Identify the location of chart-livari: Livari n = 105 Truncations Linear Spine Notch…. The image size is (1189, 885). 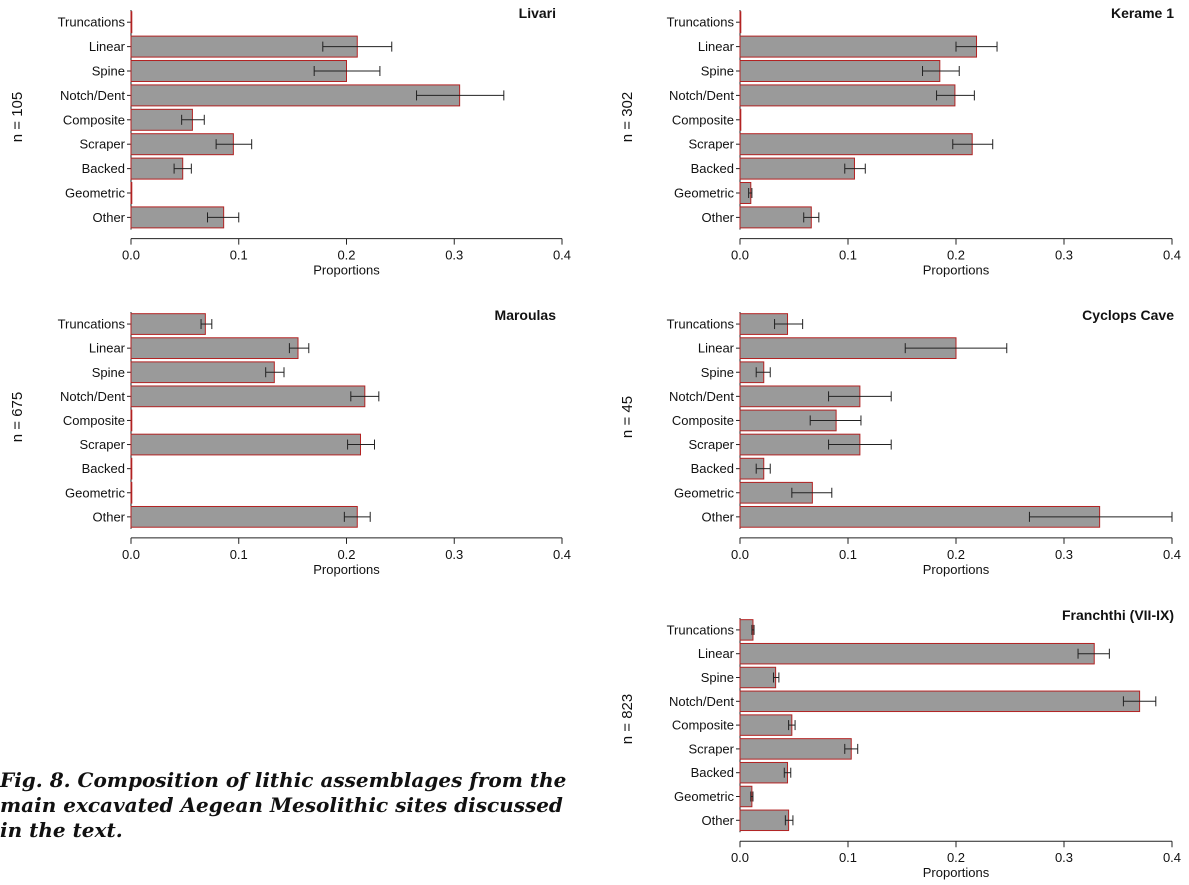
(290, 141).